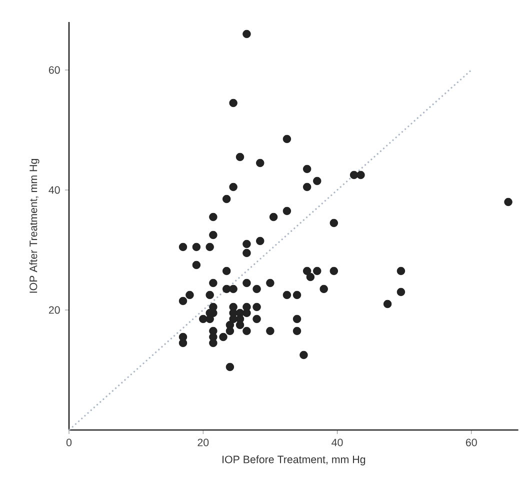 Image resolution: width=521 pixels, height=487 pixels. I want to click on x-tick-label: 0, so click(69, 442).